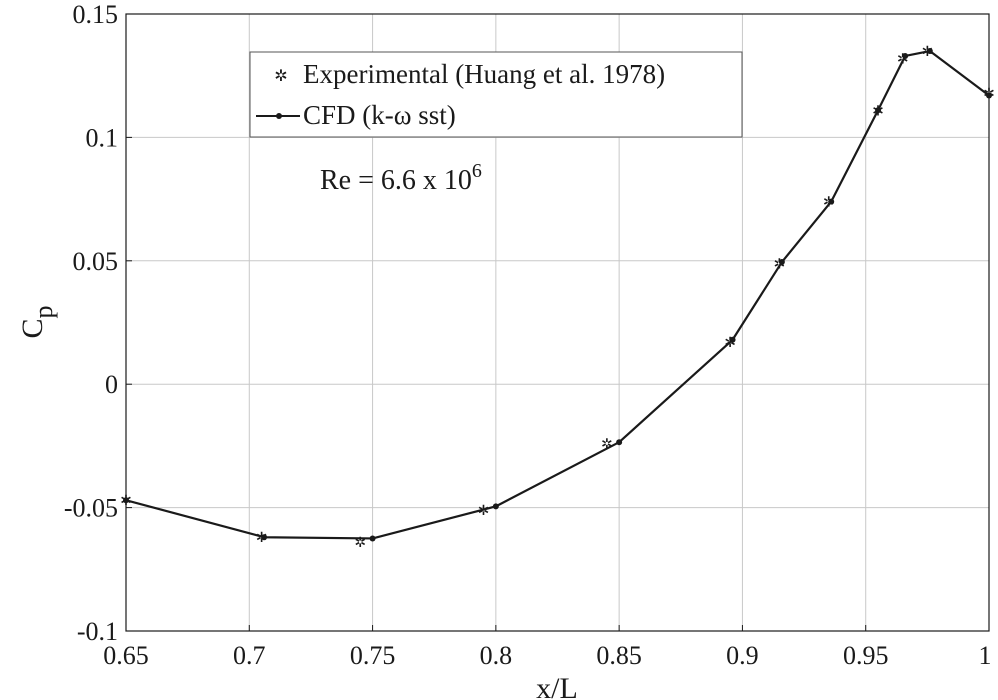 Image resolution: width=998 pixels, height=700 pixels. I want to click on x-tick-label: 0.7, so click(249, 655).